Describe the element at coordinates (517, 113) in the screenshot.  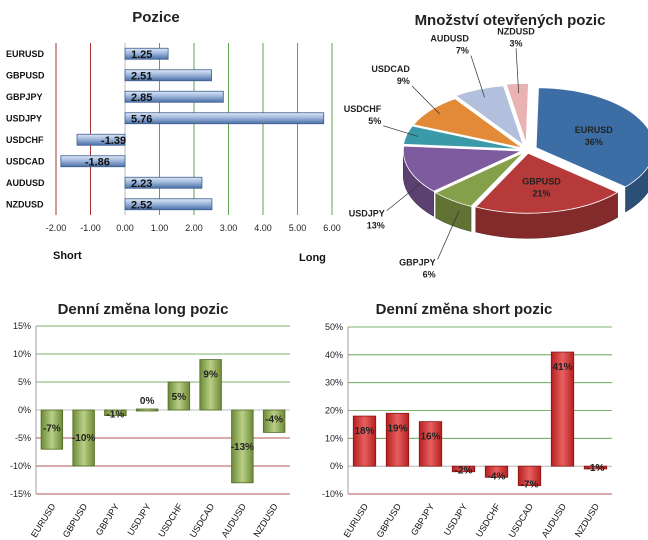
I see `pie-slice-nzdusd` at that location.